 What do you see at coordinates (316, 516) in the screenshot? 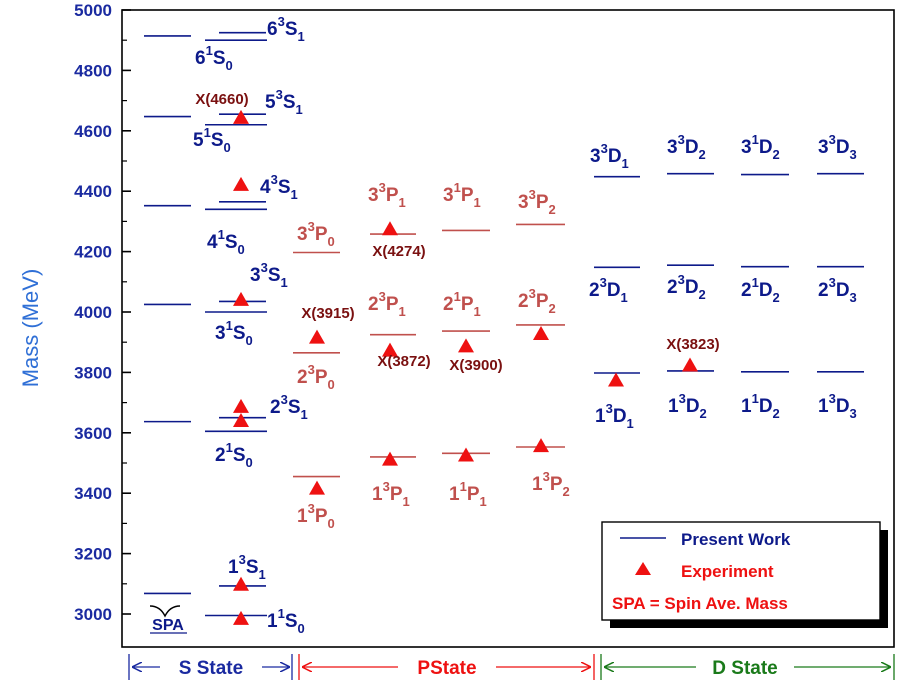
I see `level-label: 13P0` at bounding box center [316, 516].